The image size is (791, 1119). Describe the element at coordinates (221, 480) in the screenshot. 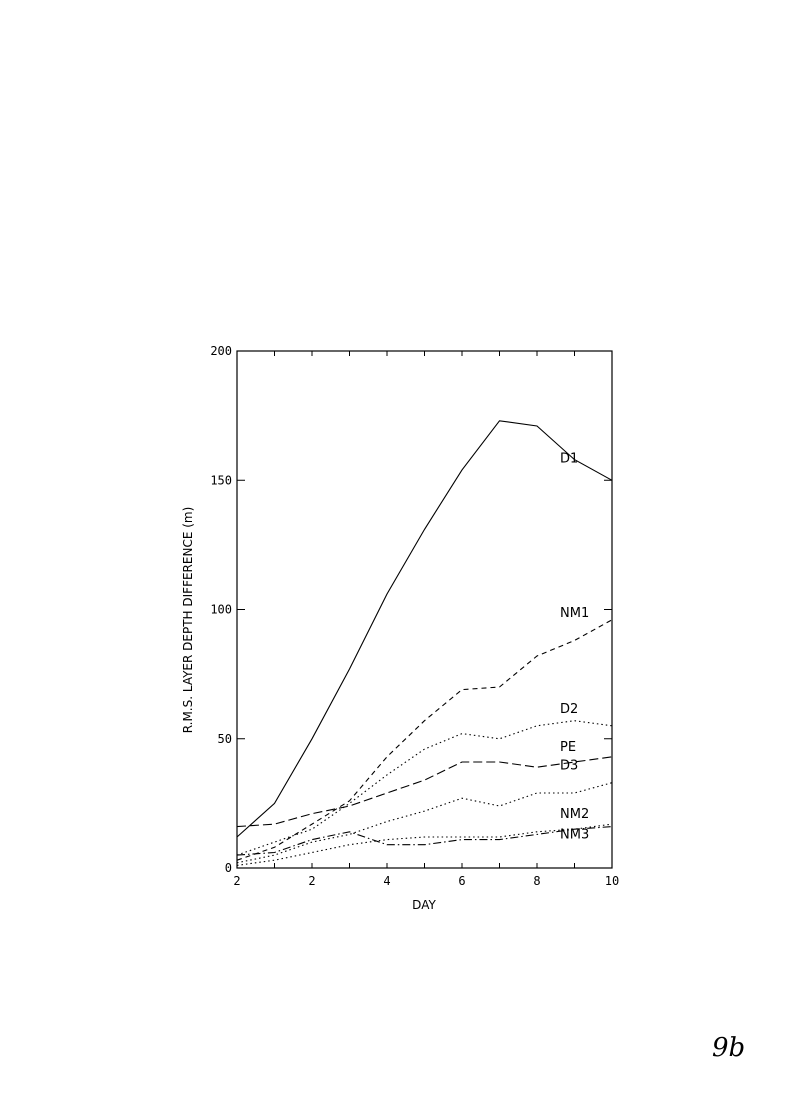

I see `y-tick-label: 150` at that location.